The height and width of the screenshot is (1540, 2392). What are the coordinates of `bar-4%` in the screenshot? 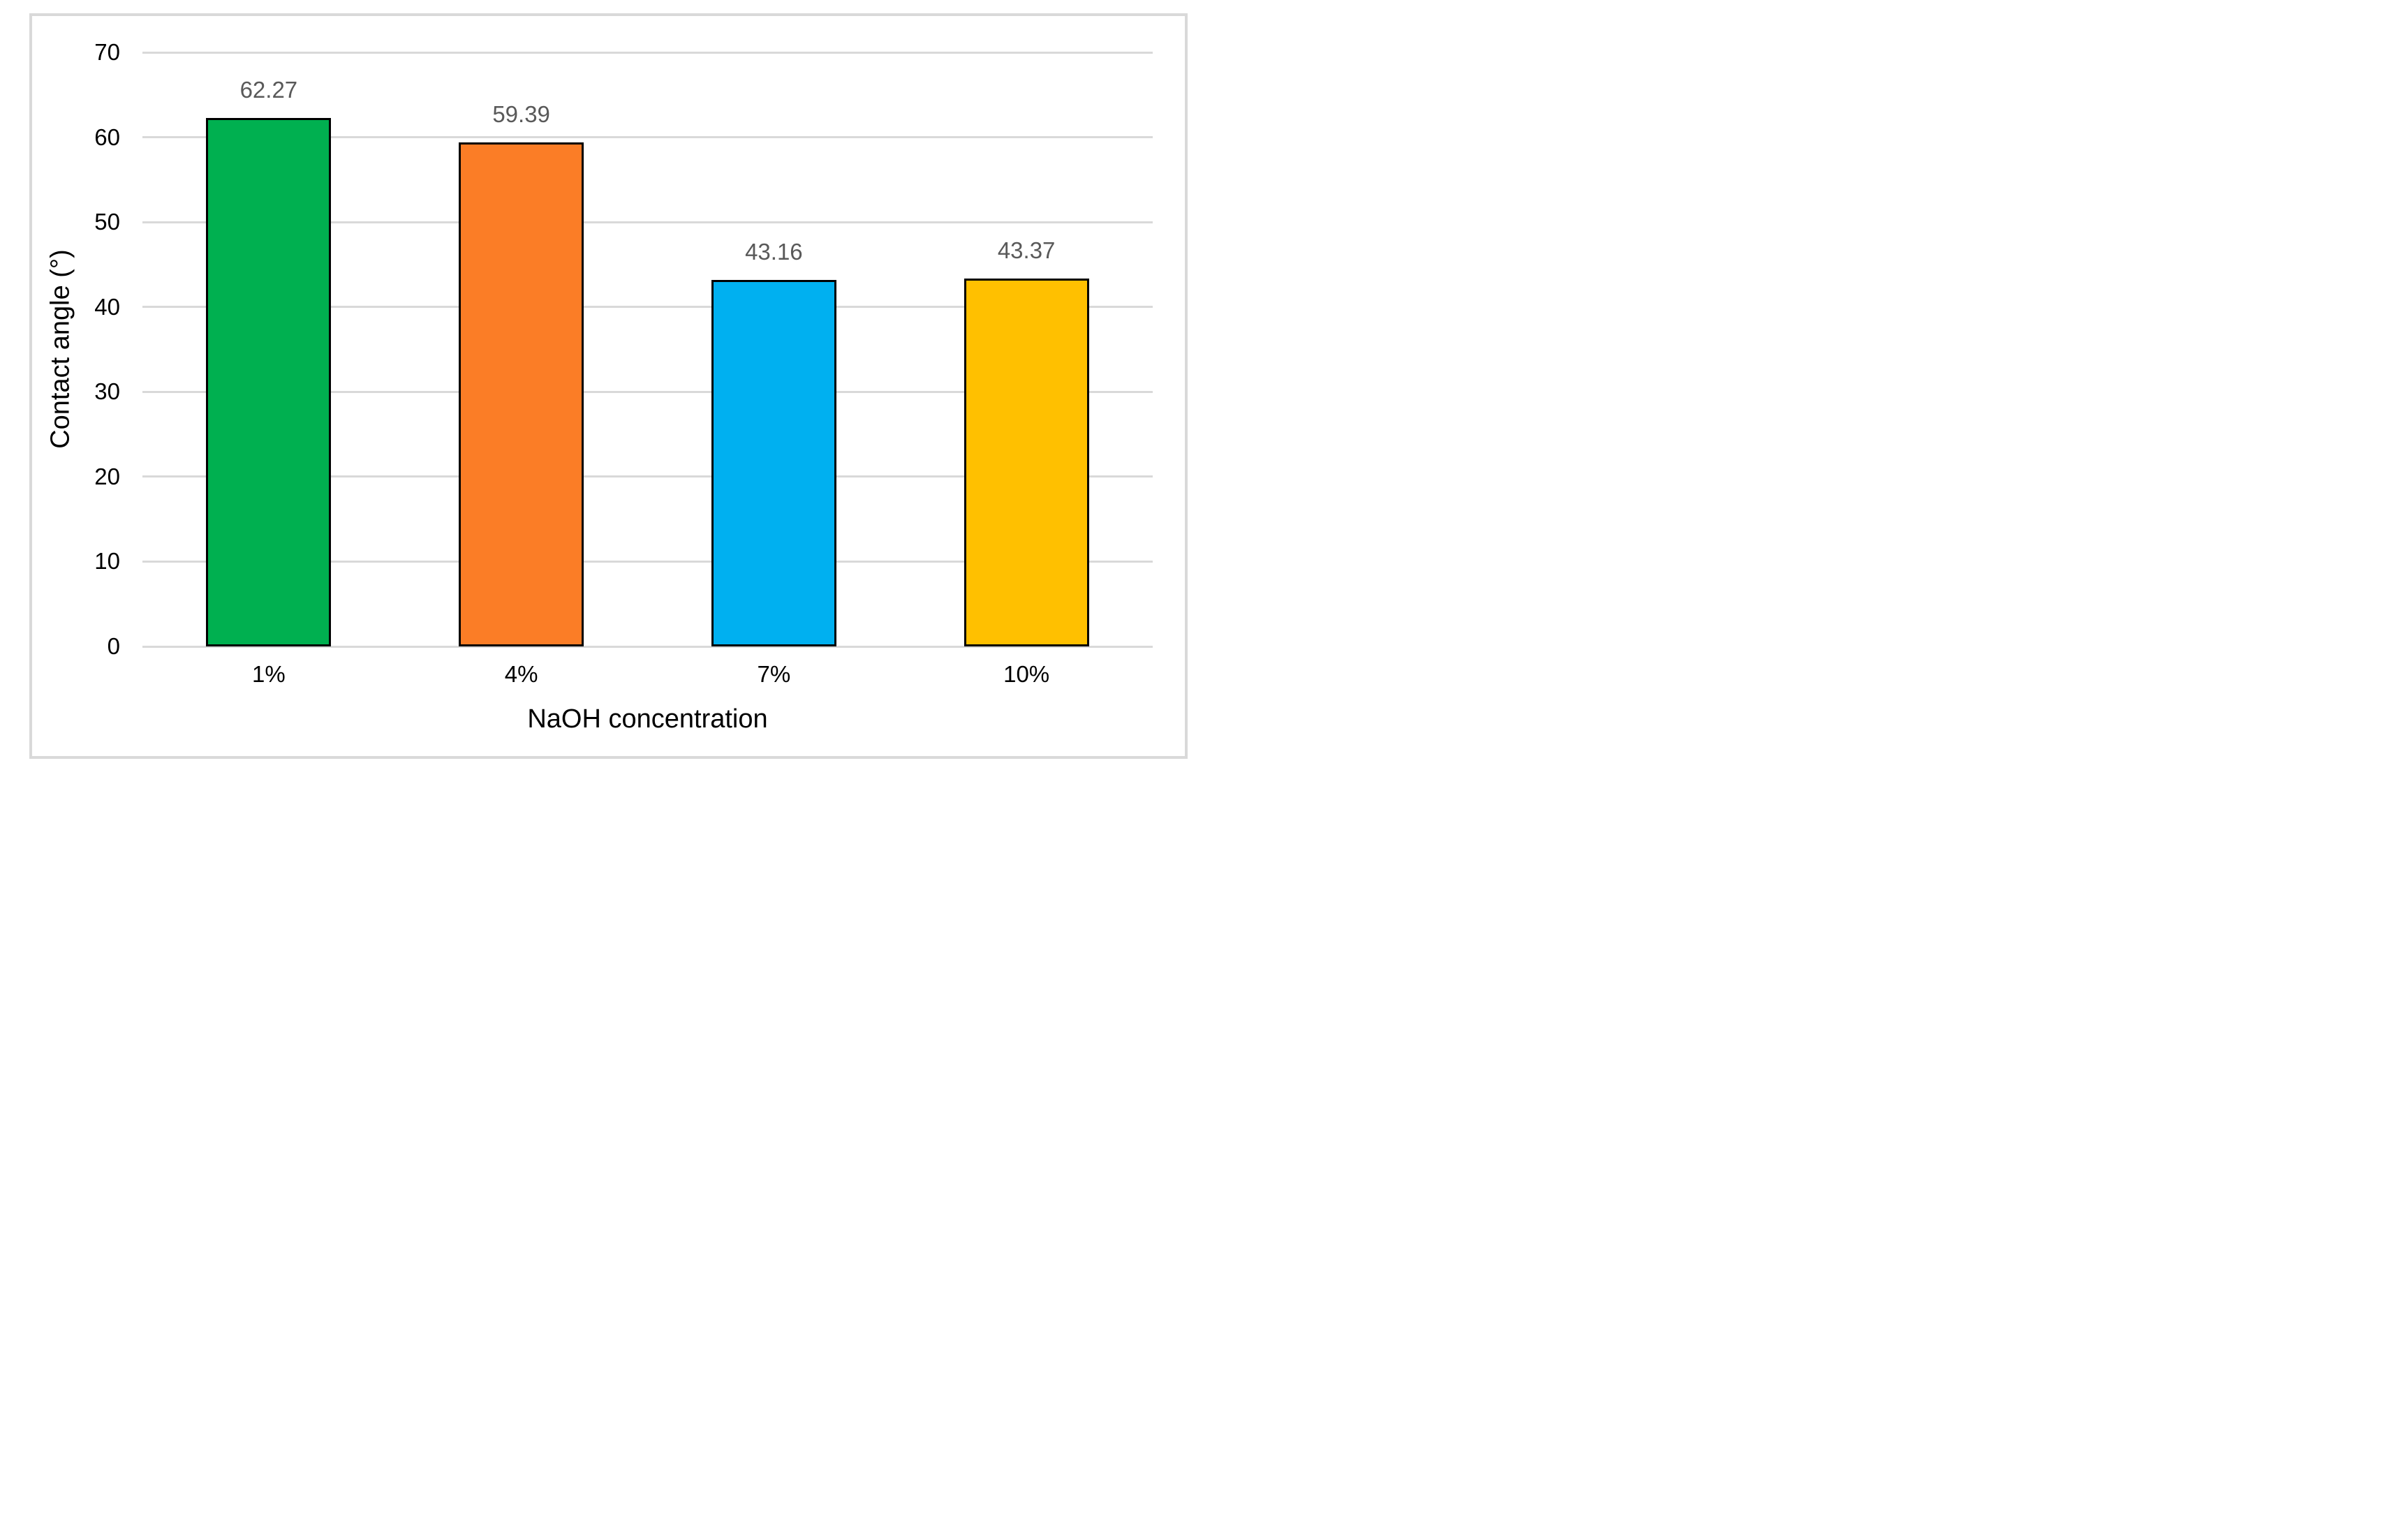 It's located at (521, 394).